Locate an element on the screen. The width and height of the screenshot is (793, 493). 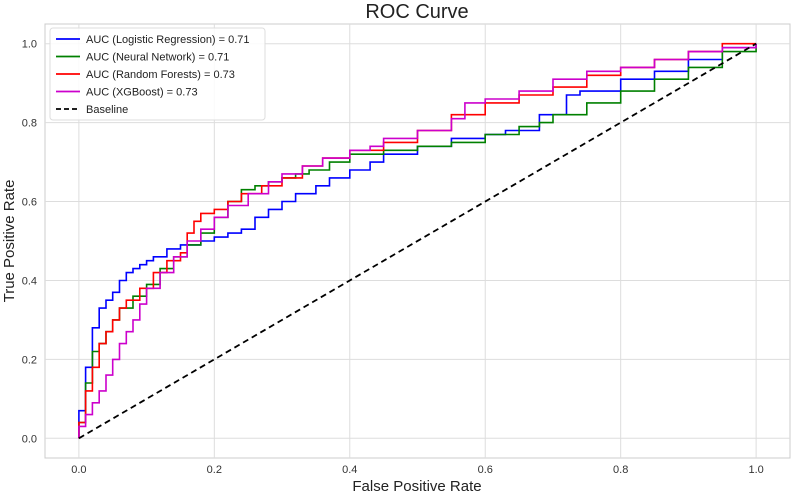
x-axis-label: False Positive Rate is located at coordinates (416, 485).